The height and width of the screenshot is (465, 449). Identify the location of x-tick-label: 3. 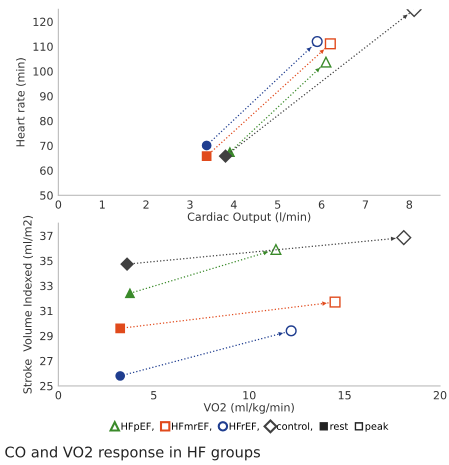
(190, 204).